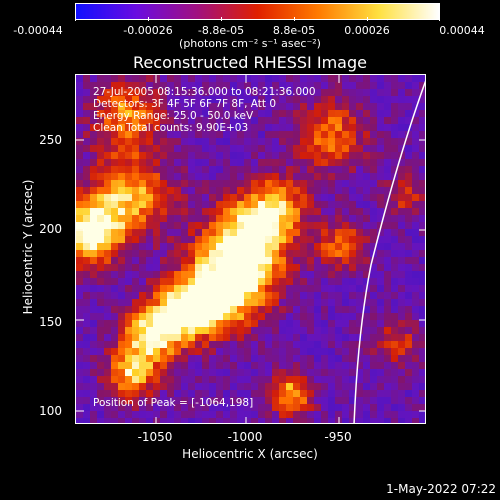  I want to click on y-tick-label: 150, so click(50, 322).